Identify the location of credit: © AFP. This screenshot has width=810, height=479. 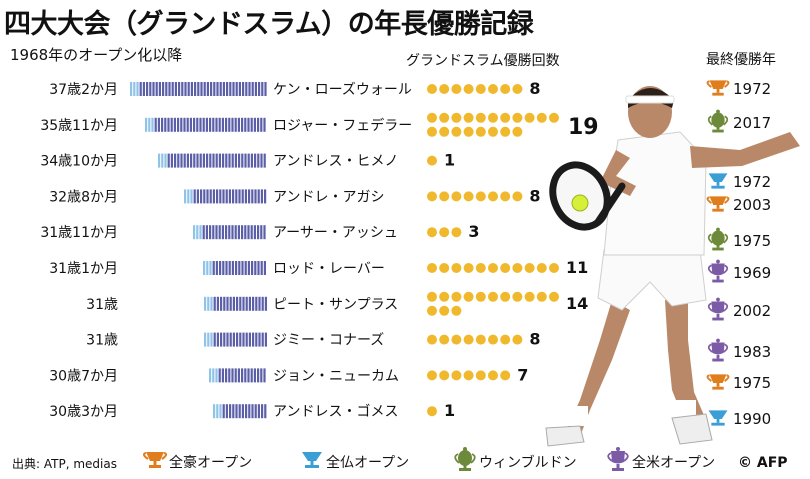
(763, 463).